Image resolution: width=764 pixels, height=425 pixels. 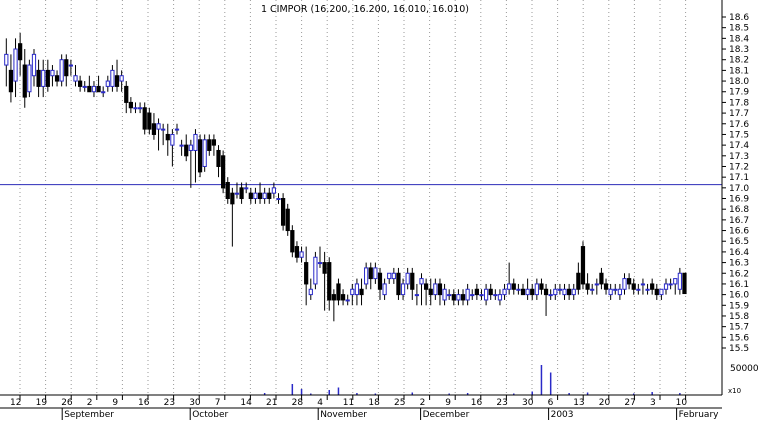 I want to click on x-tick-label: 2, so click(x=423, y=403).